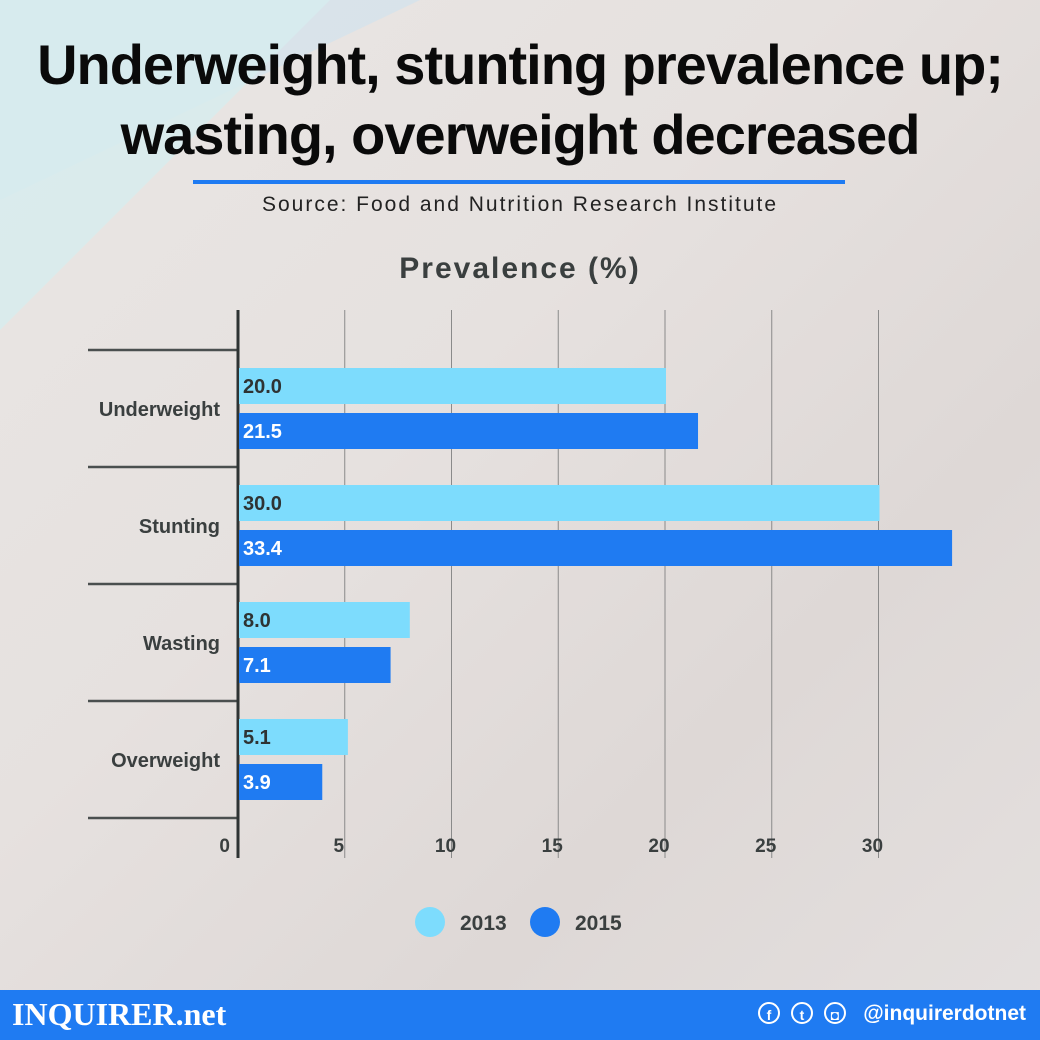 The height and width of the screenshot is (1040, 1040). Describe the element at coordinates (520, 64) in the screenshot. I see `headline-line-1: Underweight, stunting prevalence up;` at that location.